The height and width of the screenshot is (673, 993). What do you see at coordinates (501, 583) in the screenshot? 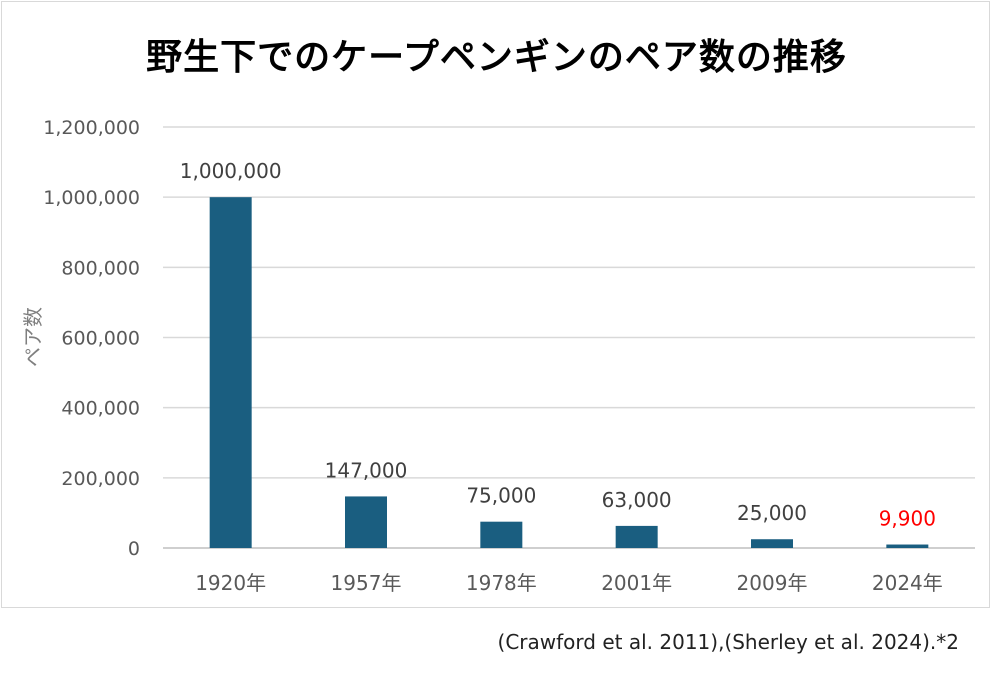
I see `x-tick-label: 1978年` at bounding box center [501, 583].